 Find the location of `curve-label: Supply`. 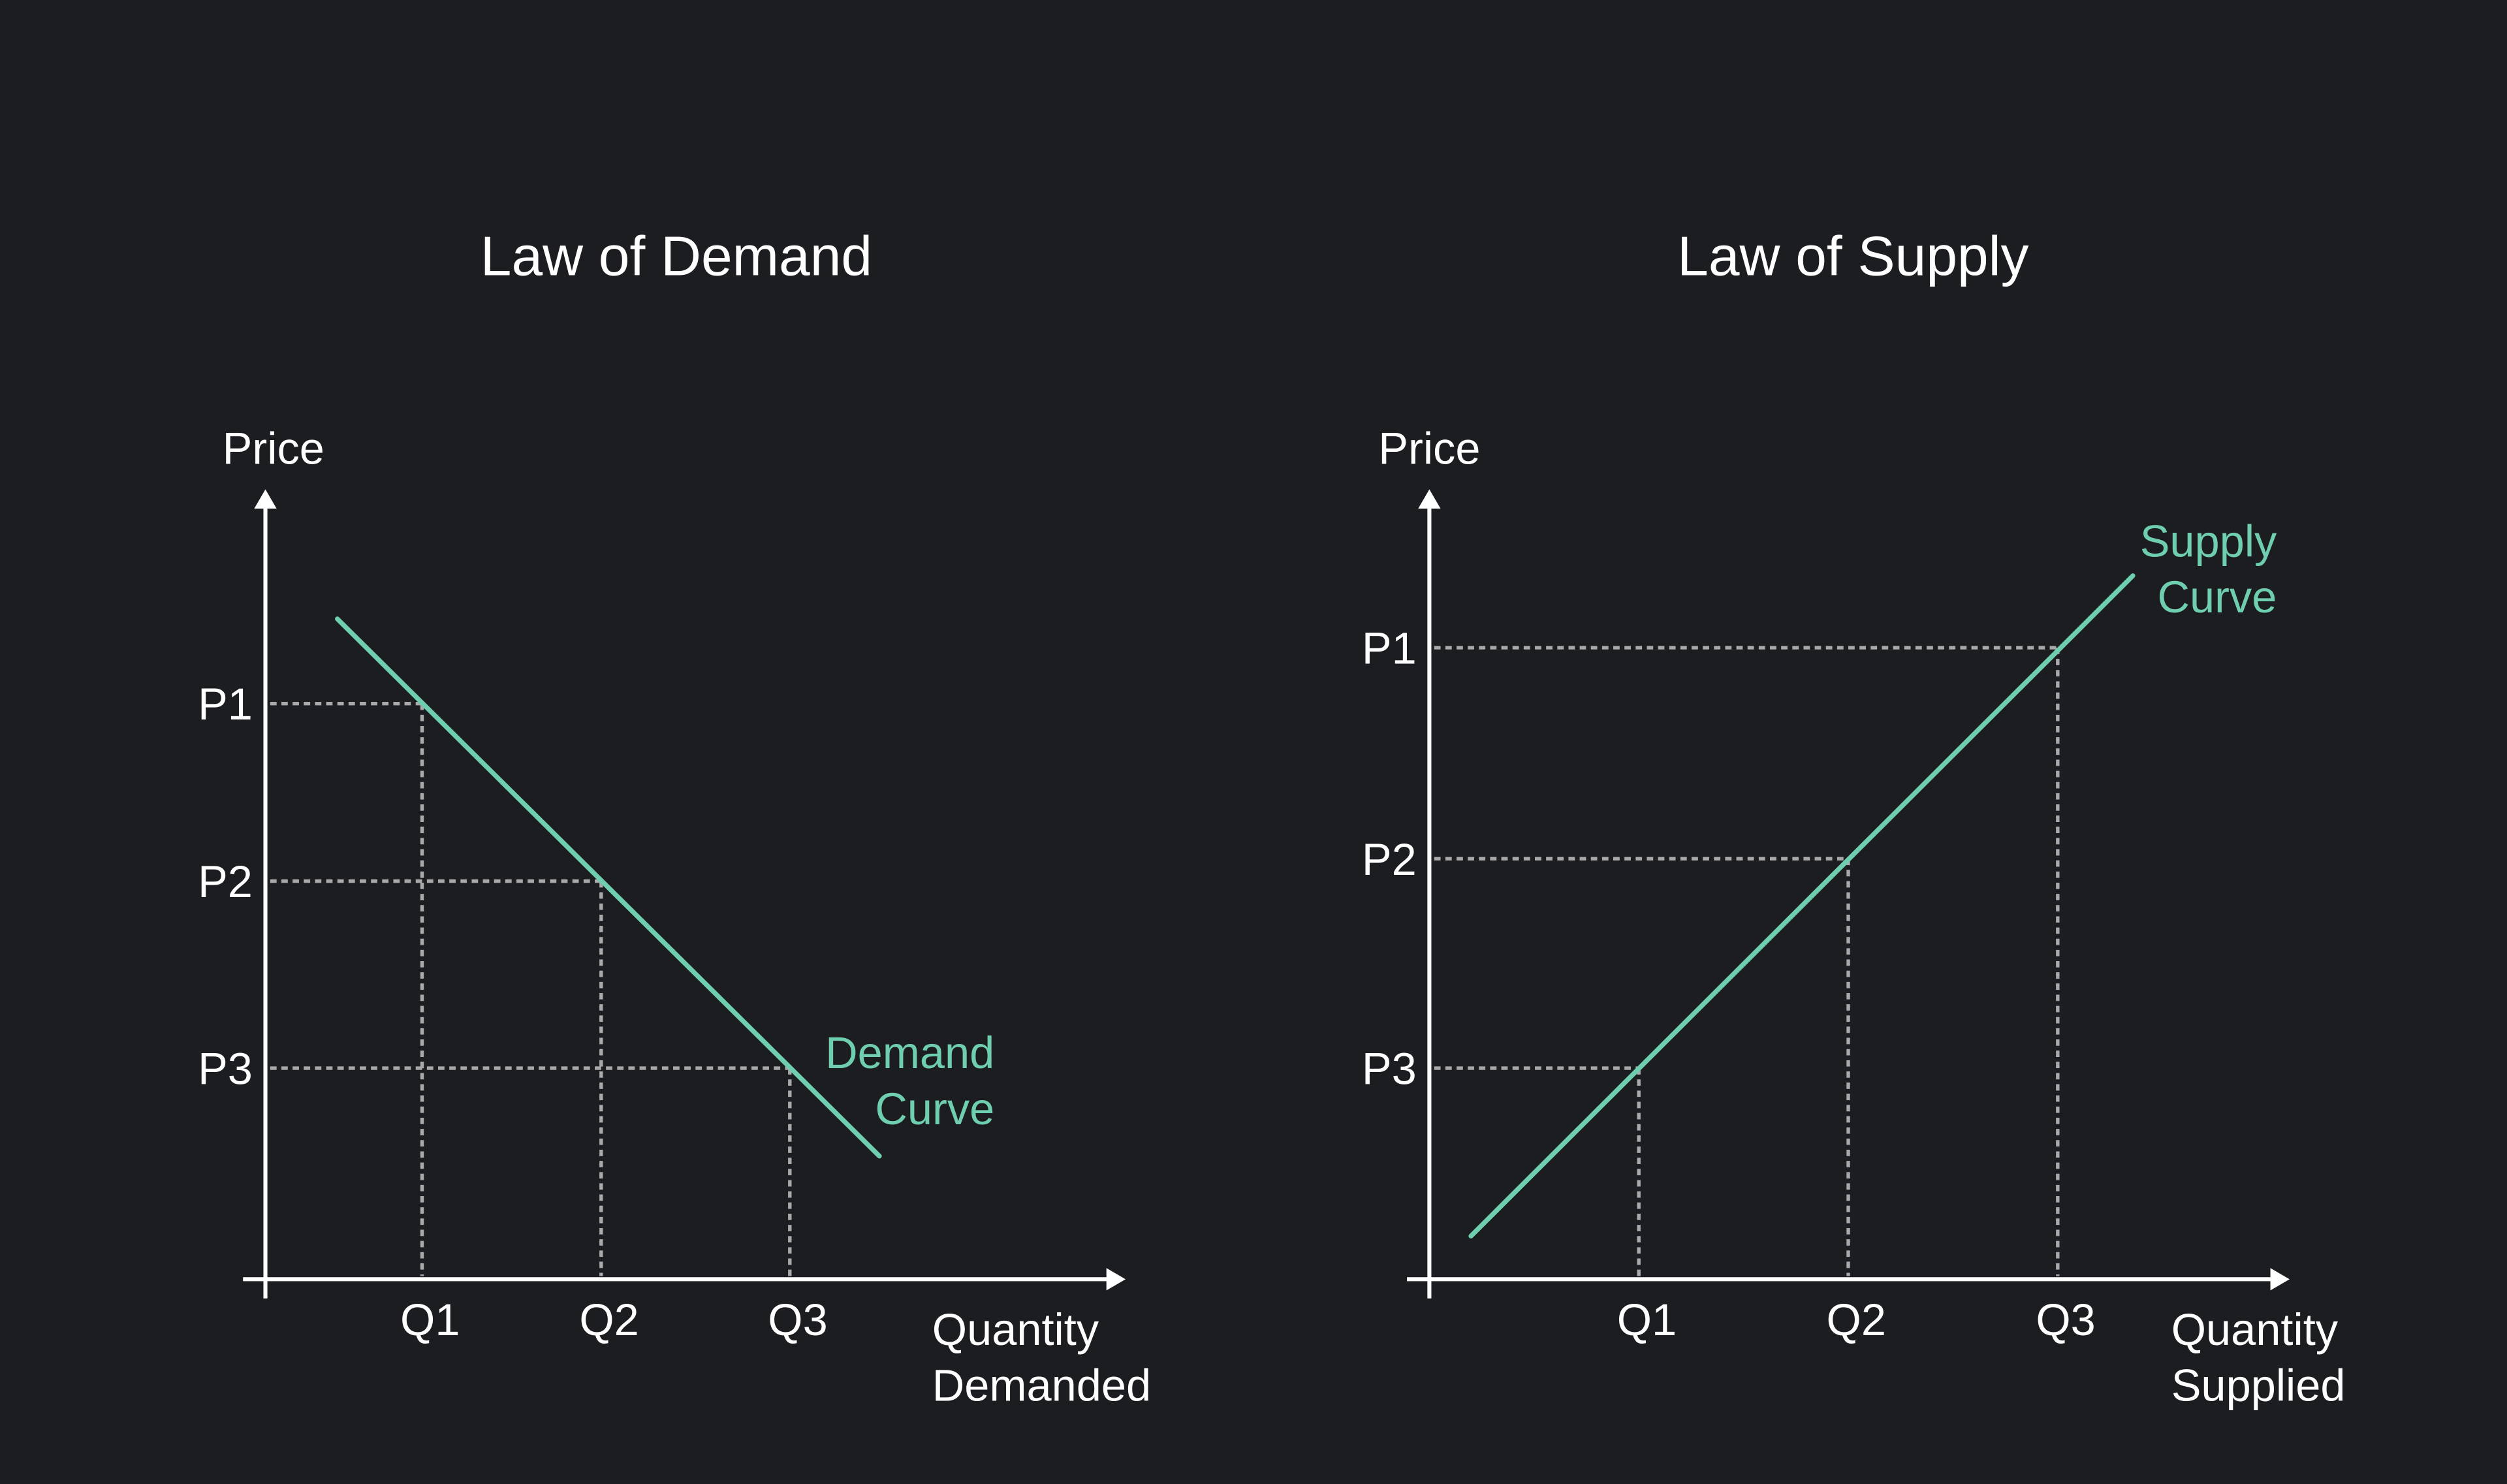

curve-label: Supply is located at coordinates (2208, 541).